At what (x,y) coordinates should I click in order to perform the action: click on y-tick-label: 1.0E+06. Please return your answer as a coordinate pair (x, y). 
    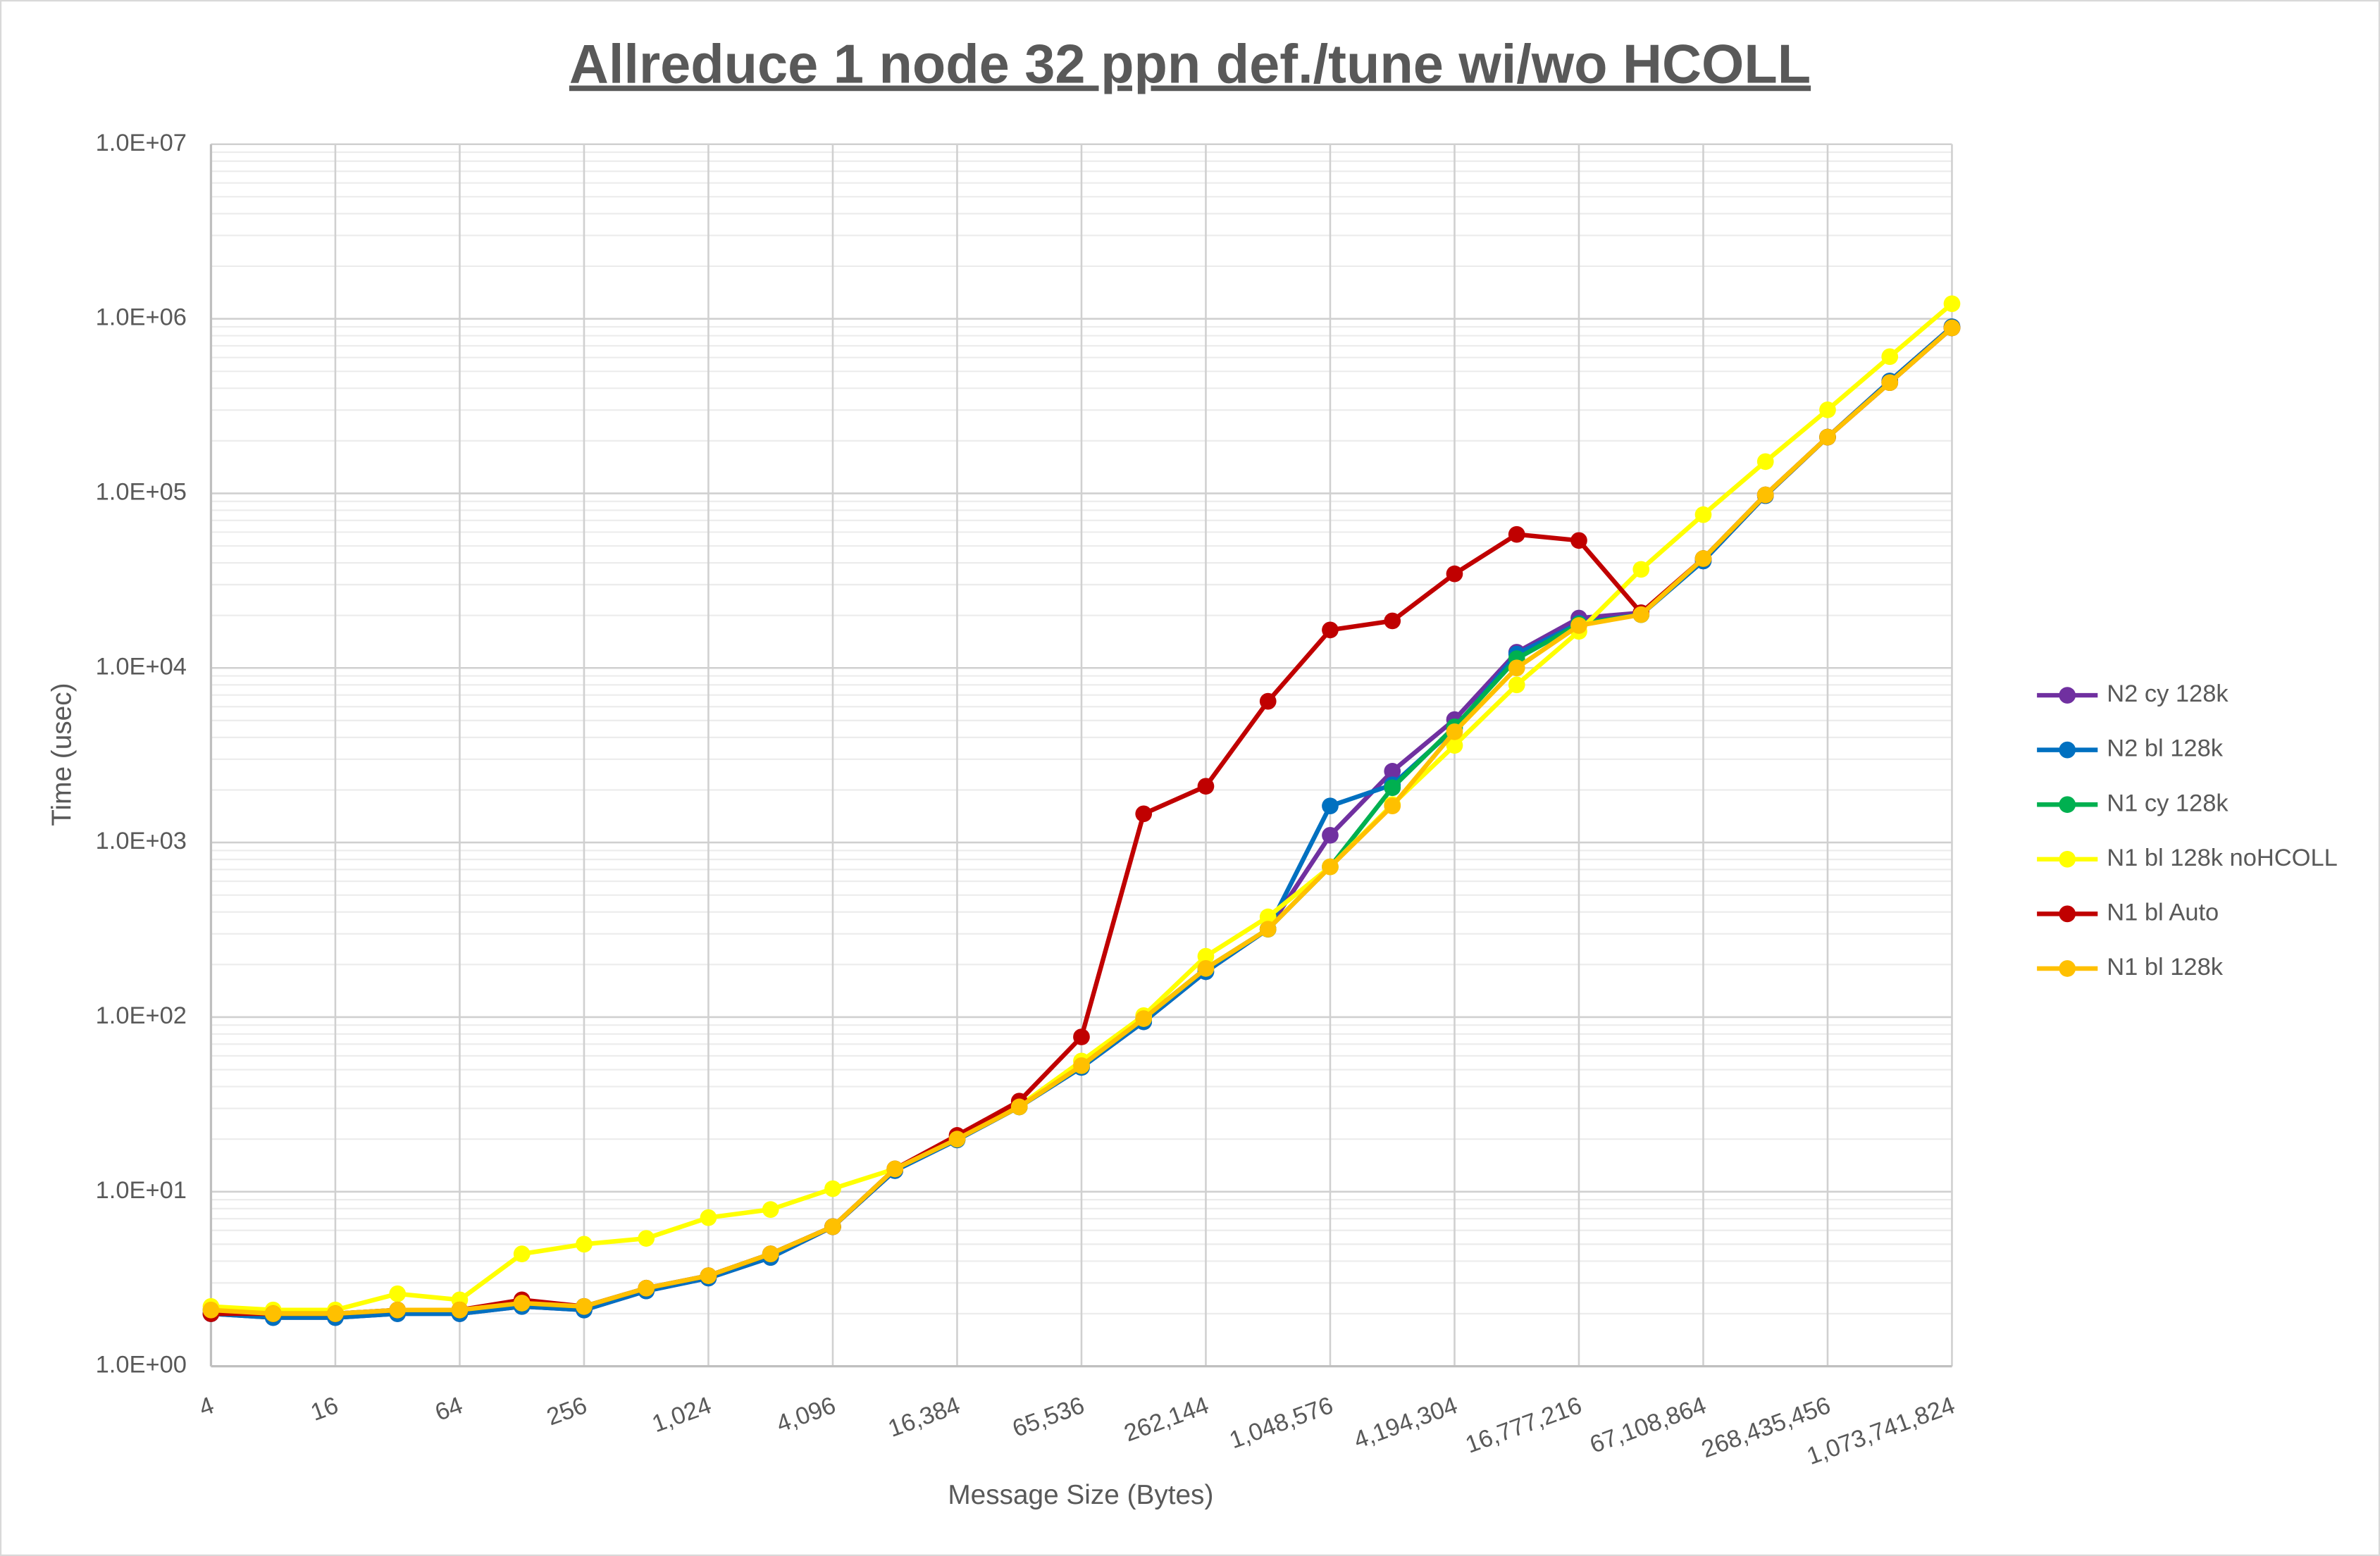
    Looking at the image, I should click on (141, 317).